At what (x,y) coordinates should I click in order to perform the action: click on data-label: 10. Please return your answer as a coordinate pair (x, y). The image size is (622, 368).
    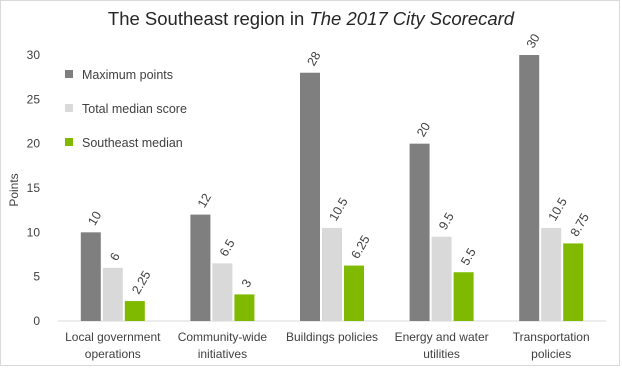
    Looking at the image, I should click on (94, 218).